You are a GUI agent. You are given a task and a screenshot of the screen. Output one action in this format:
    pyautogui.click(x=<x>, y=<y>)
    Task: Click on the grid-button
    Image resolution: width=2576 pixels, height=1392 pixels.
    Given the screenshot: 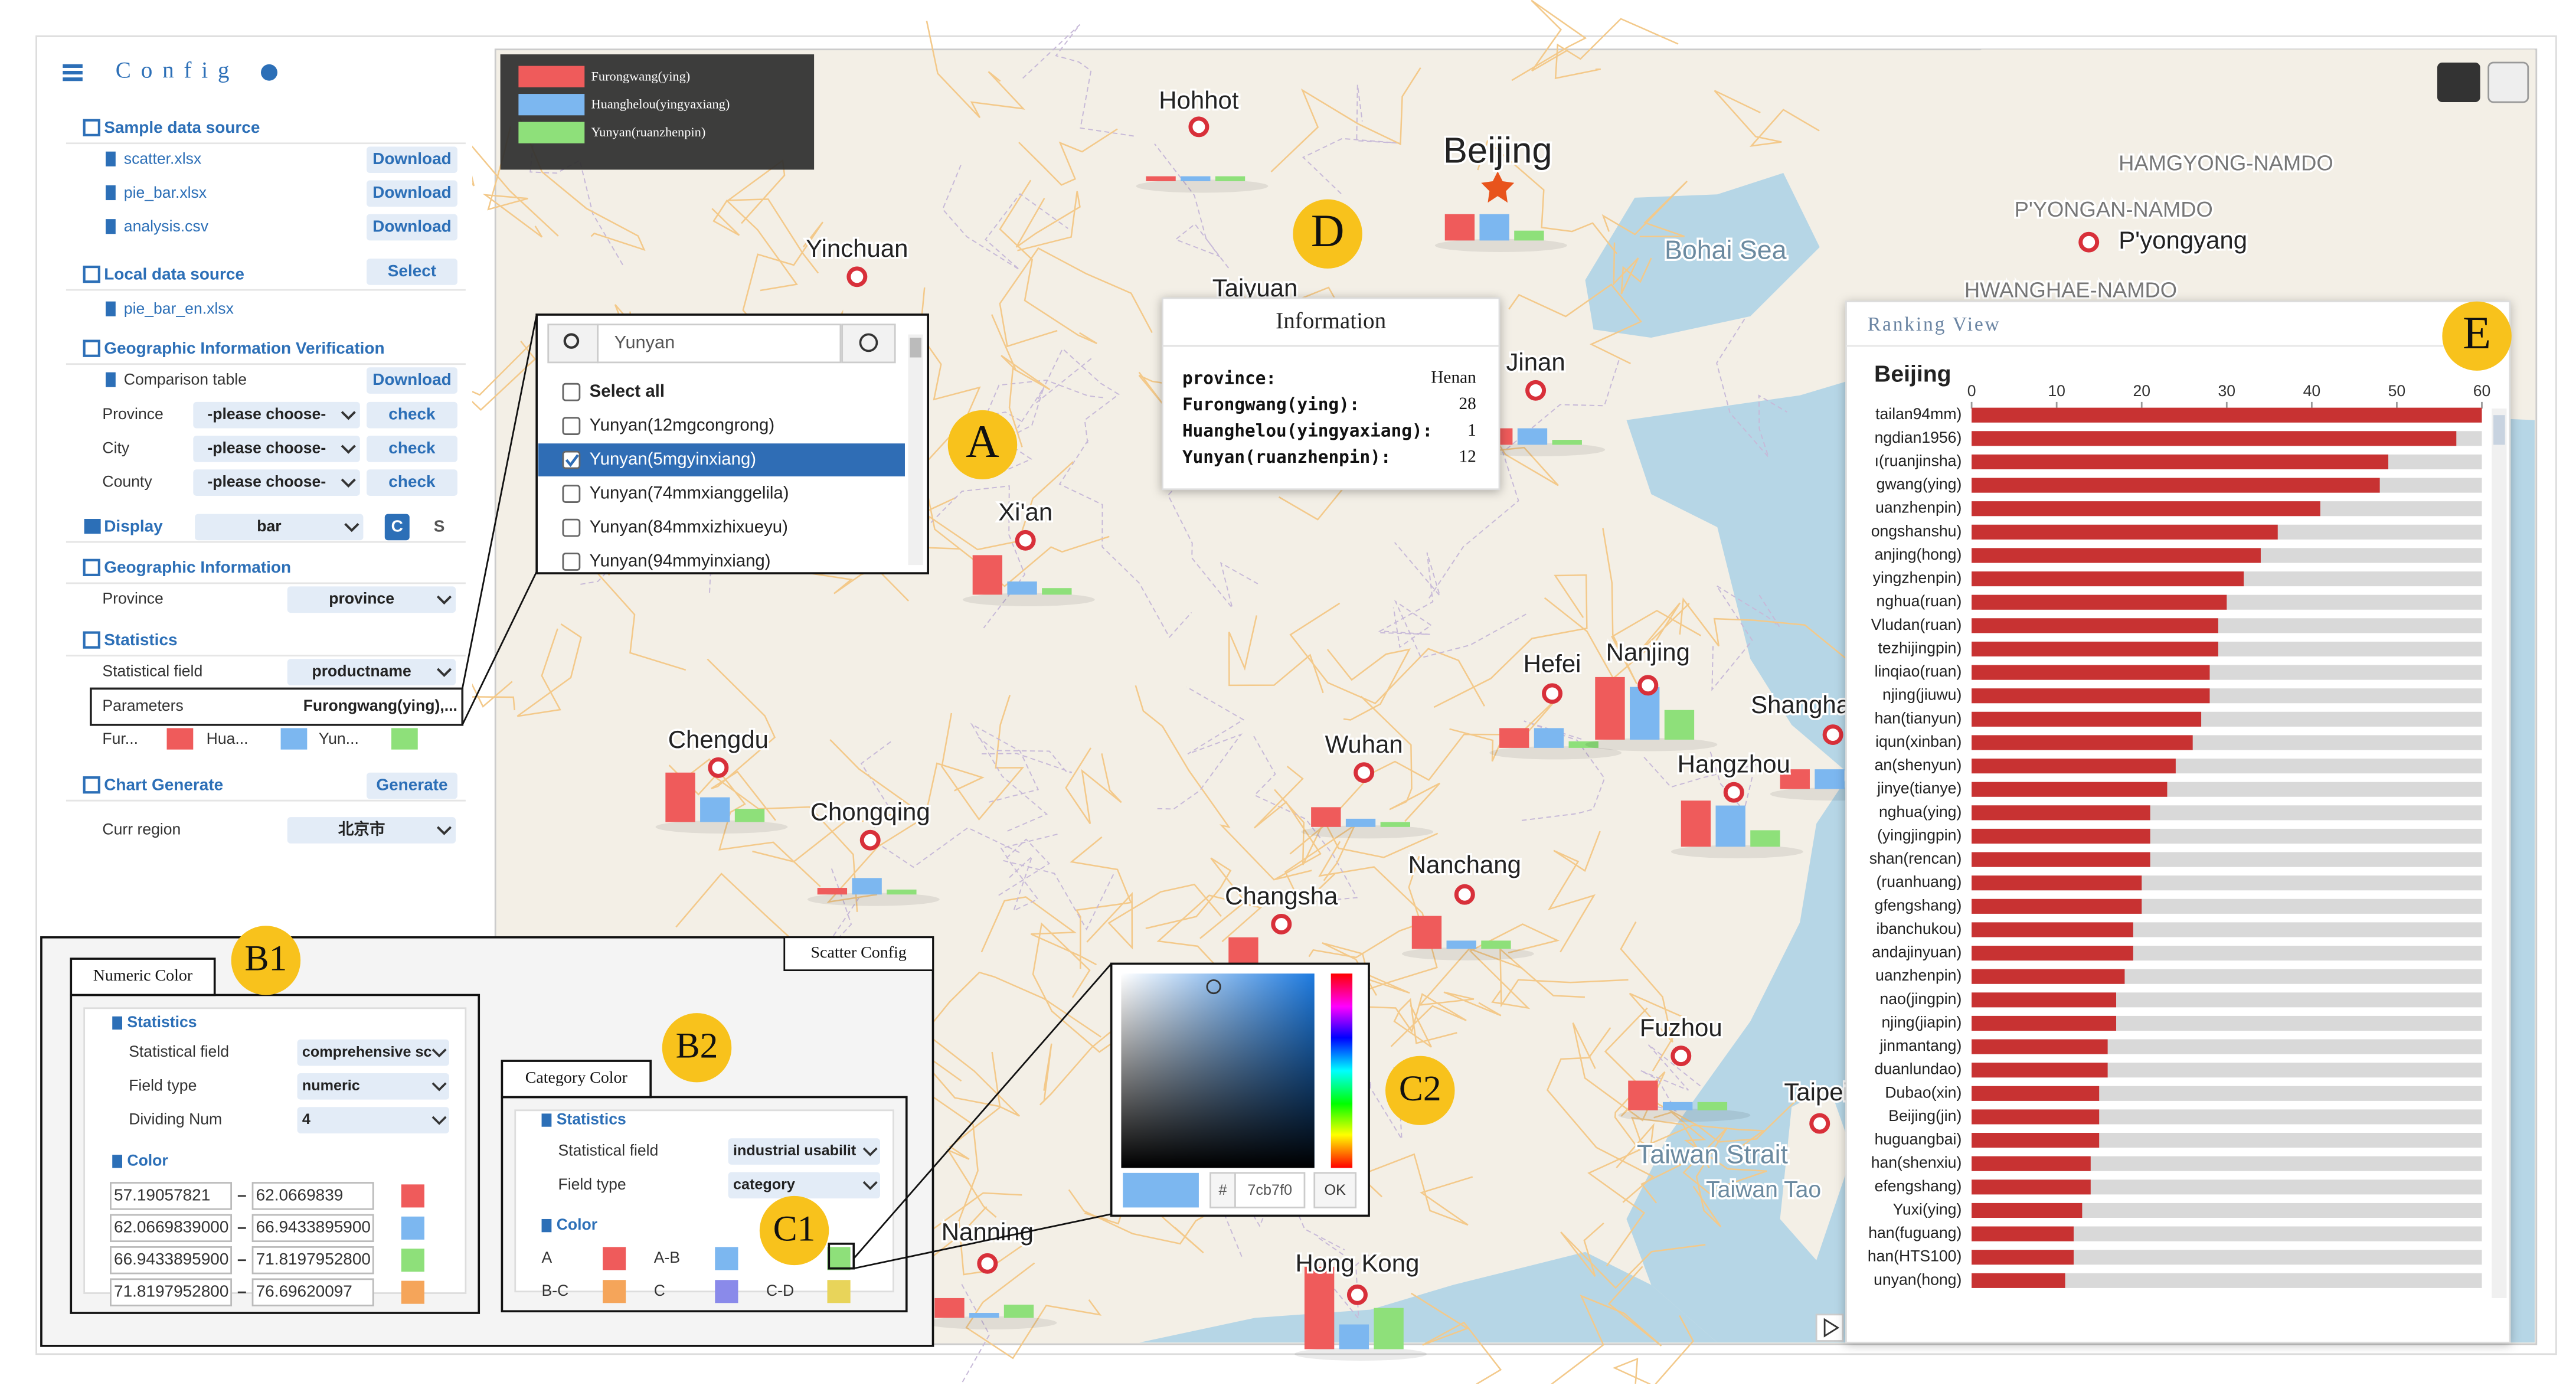 What is the action you would take?
    pyautogui.click(x=2458, y=83)
    